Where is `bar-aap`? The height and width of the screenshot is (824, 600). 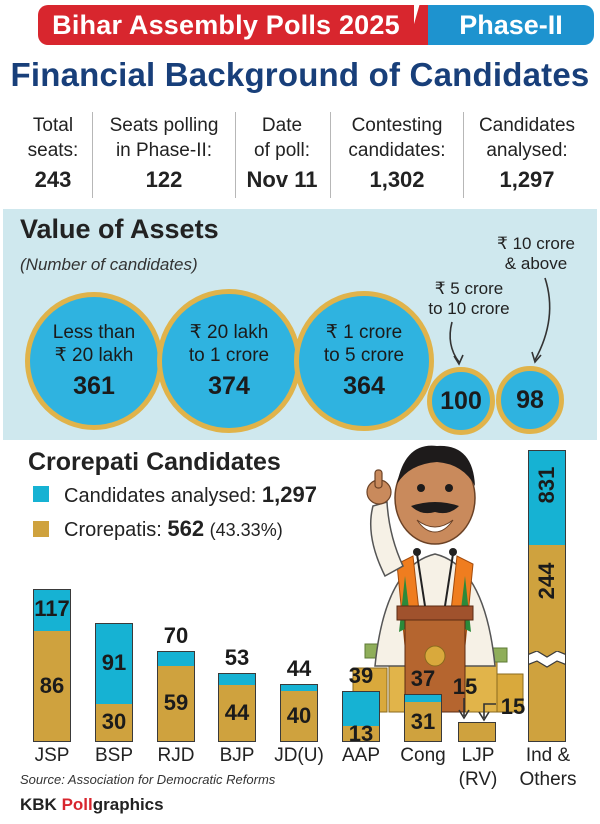
bar-aap is located at coordinates (361, 716).